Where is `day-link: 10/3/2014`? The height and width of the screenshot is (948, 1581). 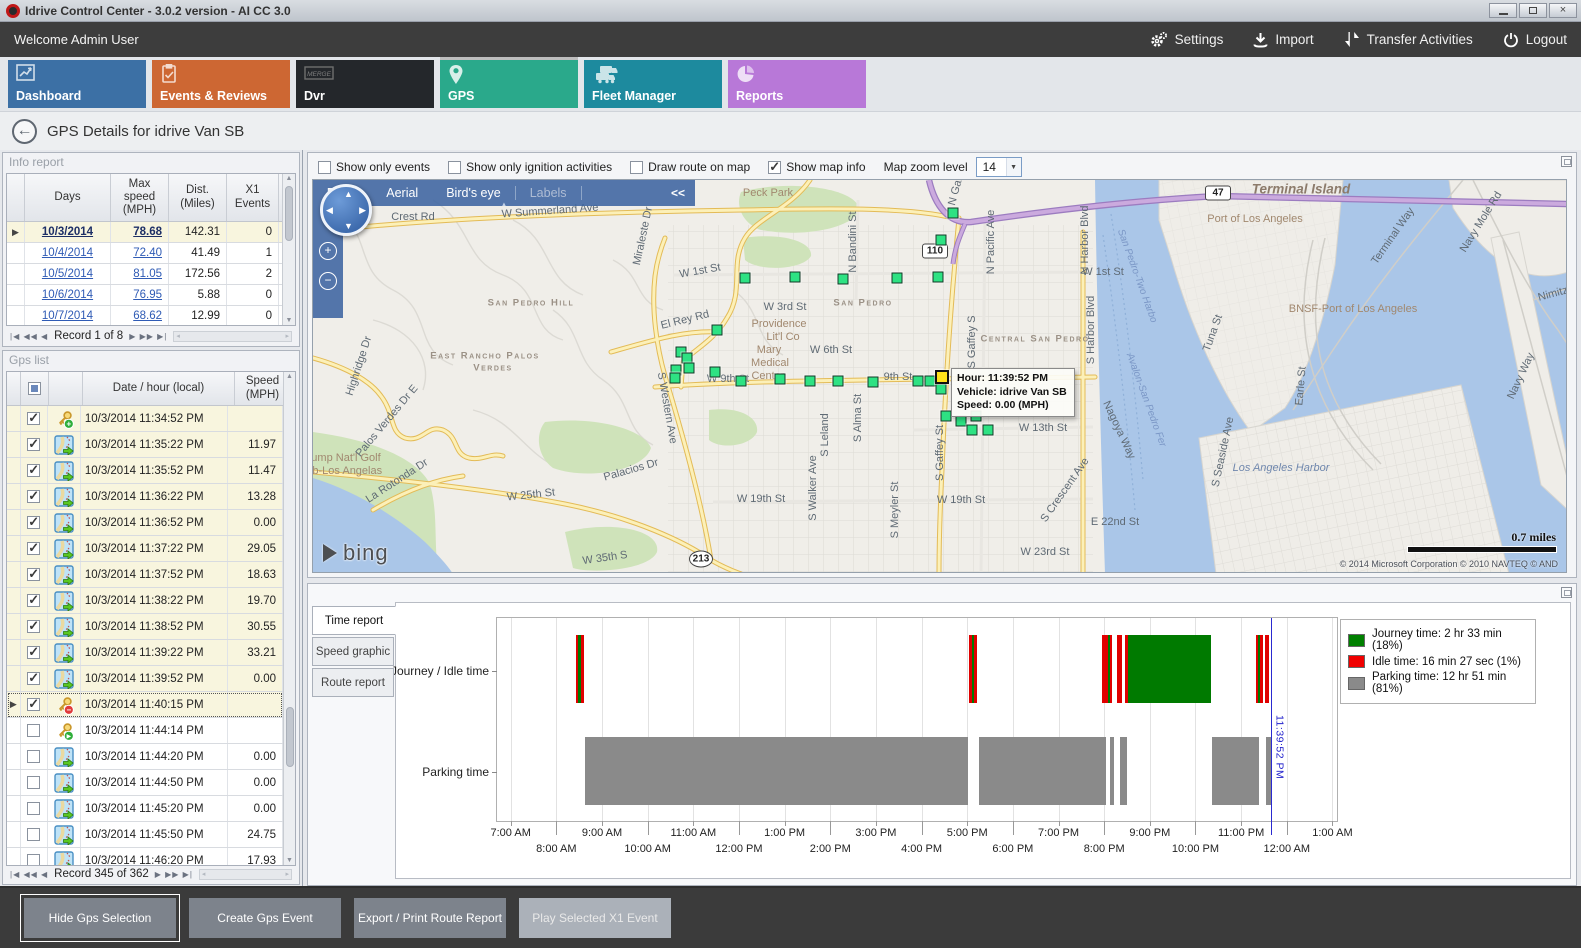
day-link: 10/3/2014 is located at coordinates (67, 232).